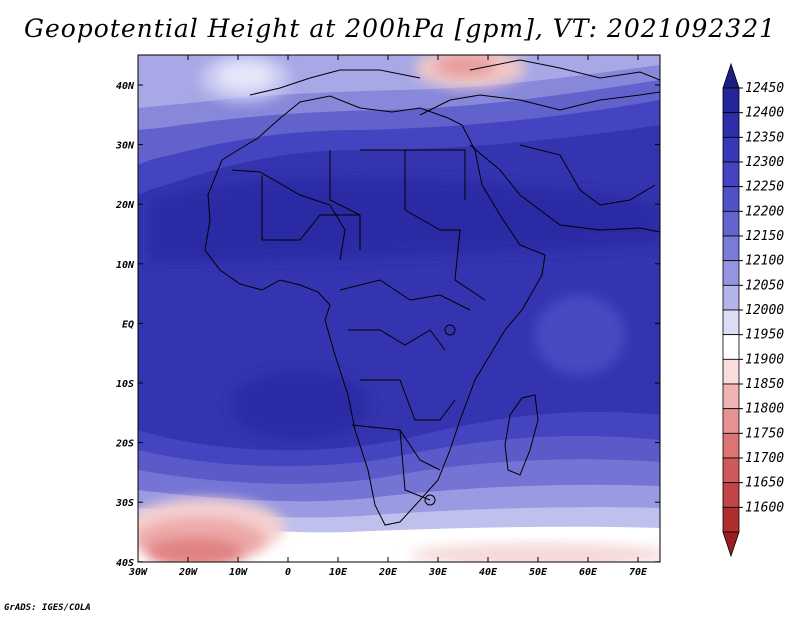 This screenshot has height=618, width=800. Describe the element at coordinates (488, 572) in the screenshot. I see `lon-tick-label: 40E` at that location.